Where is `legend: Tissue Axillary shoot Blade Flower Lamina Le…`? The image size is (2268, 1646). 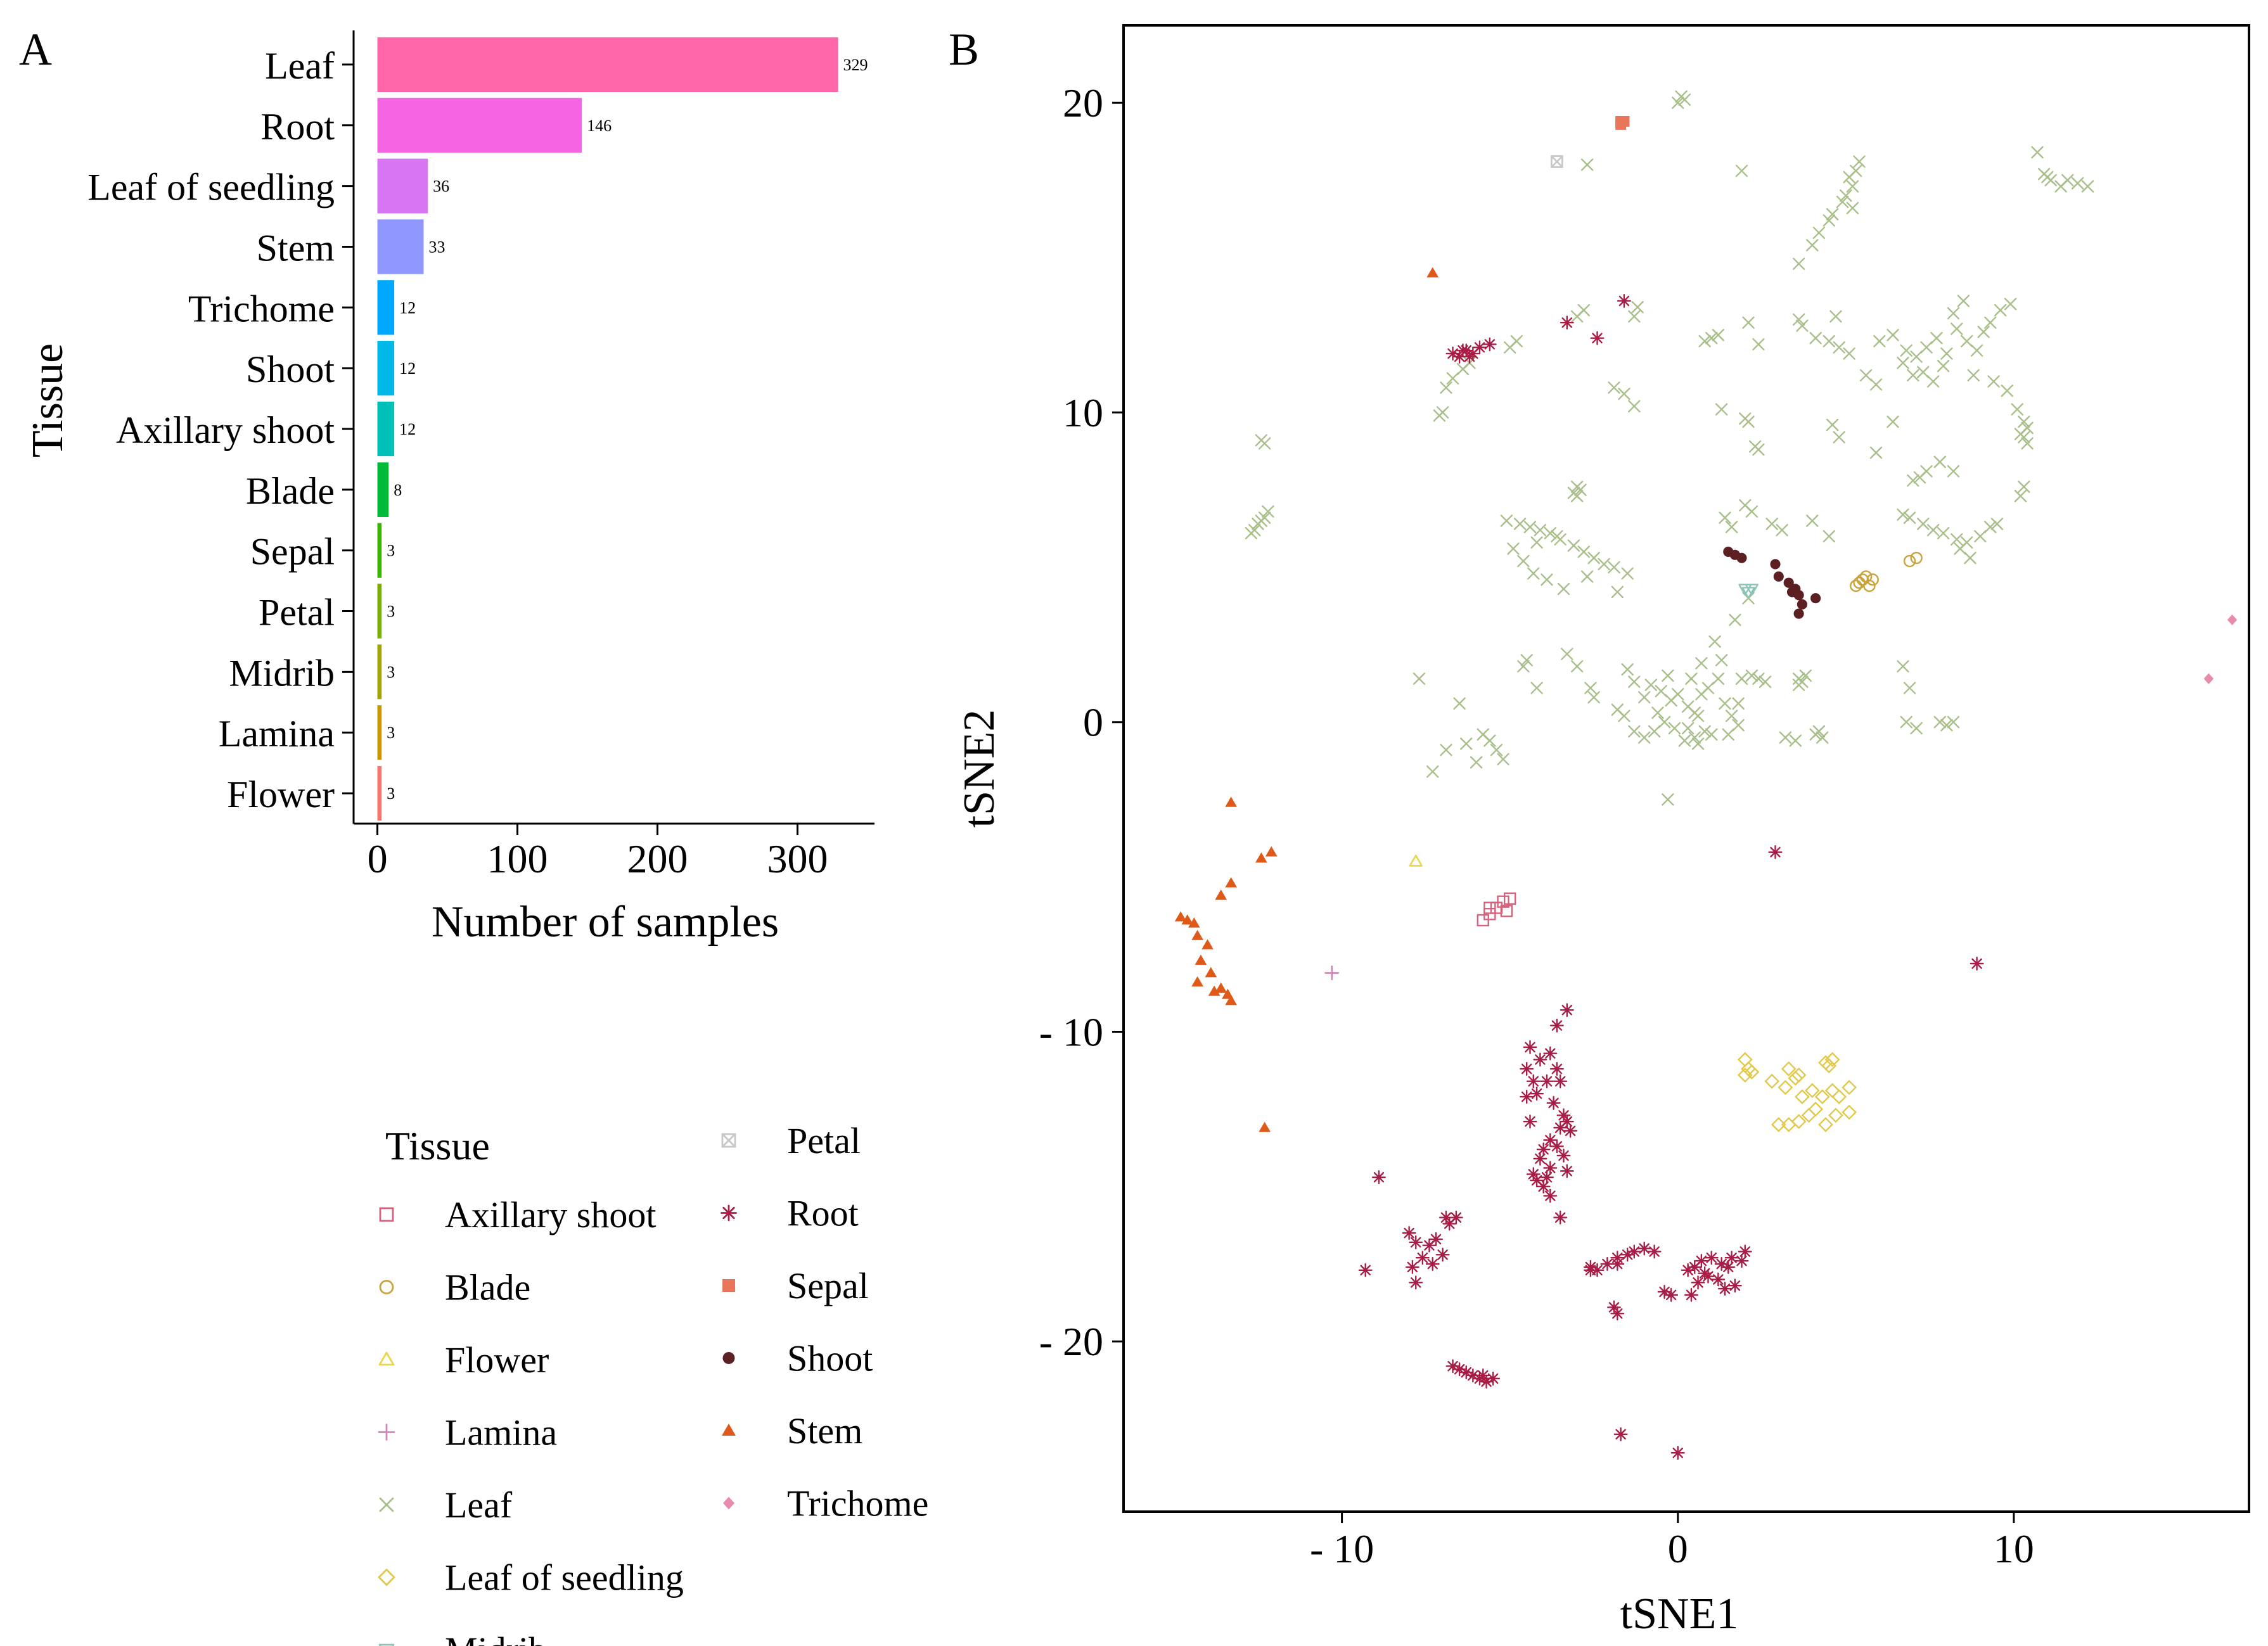
legend: Tissue Axillary shoot Blade Flower Lamina Le… is located at coordinates (653, 1383).